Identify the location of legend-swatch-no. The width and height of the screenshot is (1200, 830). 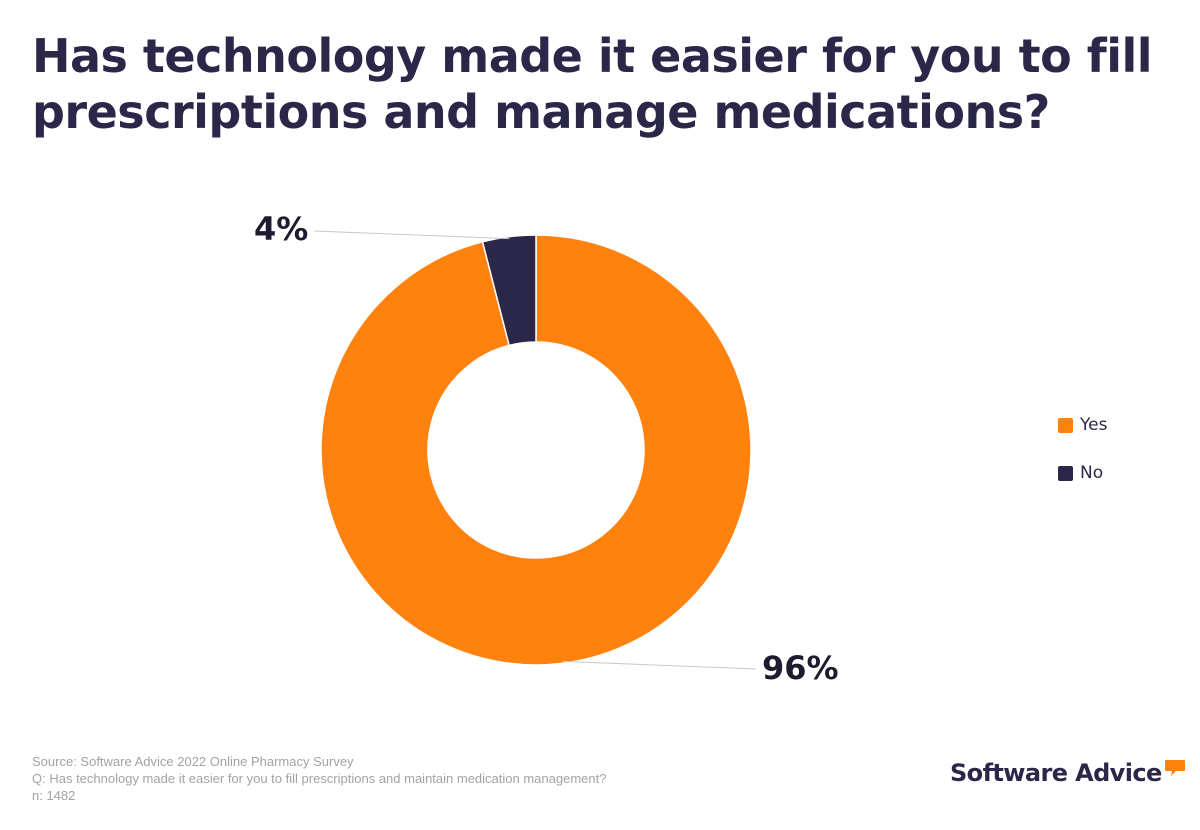
(1065, 473).